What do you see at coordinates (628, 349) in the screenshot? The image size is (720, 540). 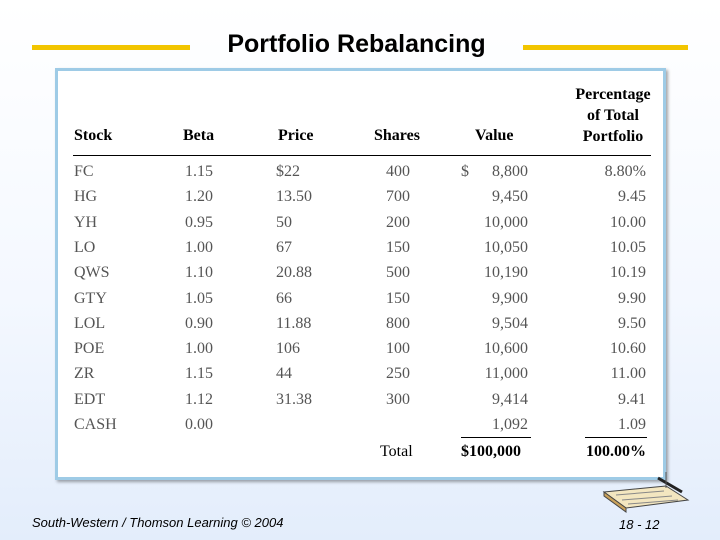 I see `cell-percentage: 10.60` at bounding box center [628, 349].